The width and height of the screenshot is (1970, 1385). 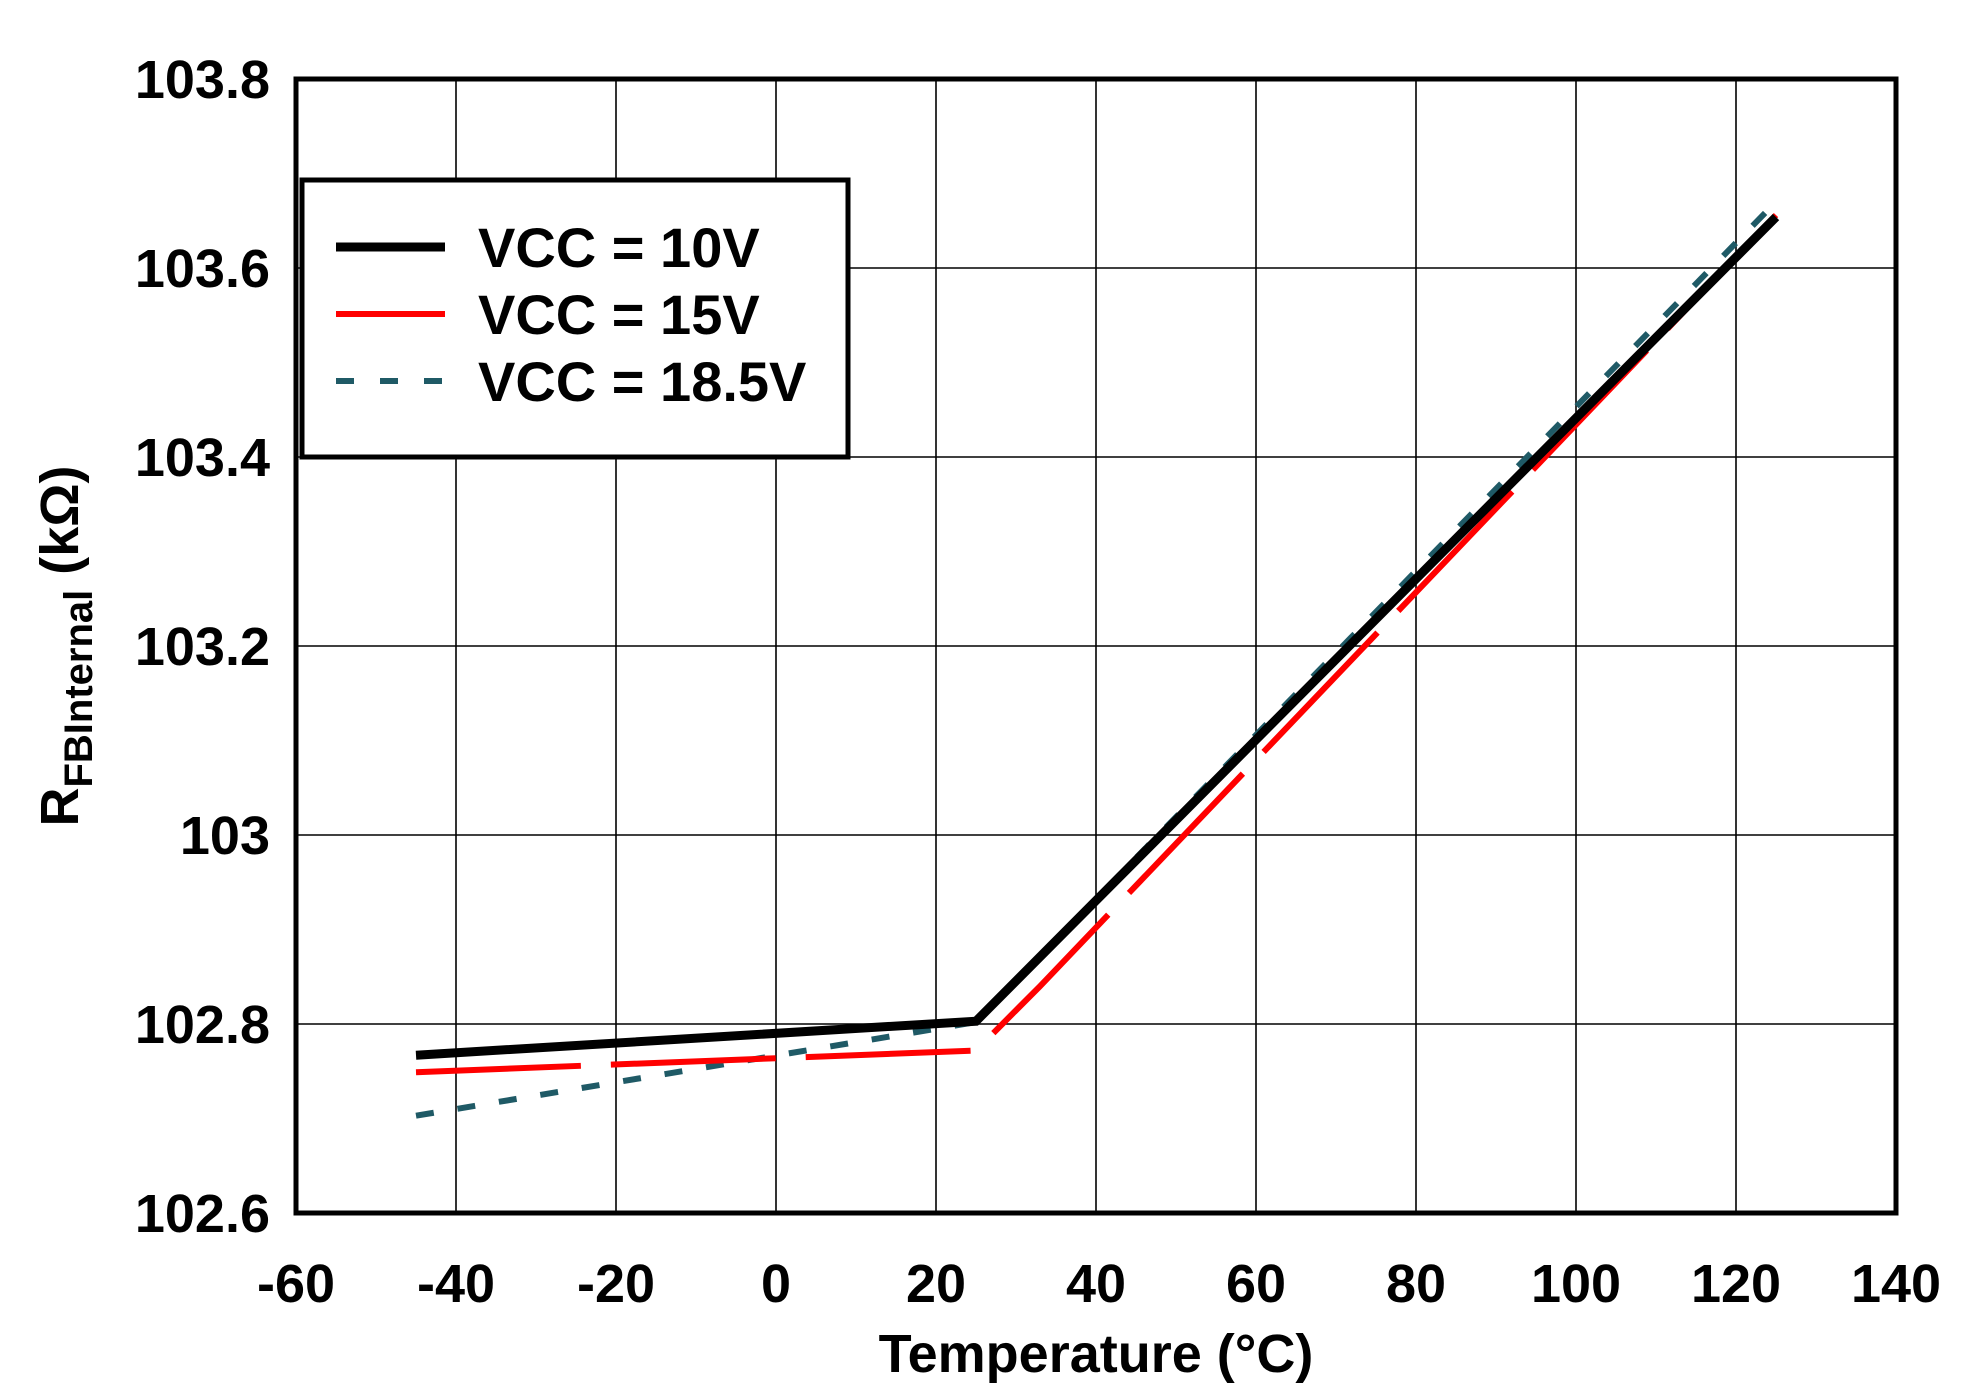 What do you see at coordinates (1736, 1284) in the screenshot?
I see `x-tick-label: 120` at bounding box center [1736, 1284].